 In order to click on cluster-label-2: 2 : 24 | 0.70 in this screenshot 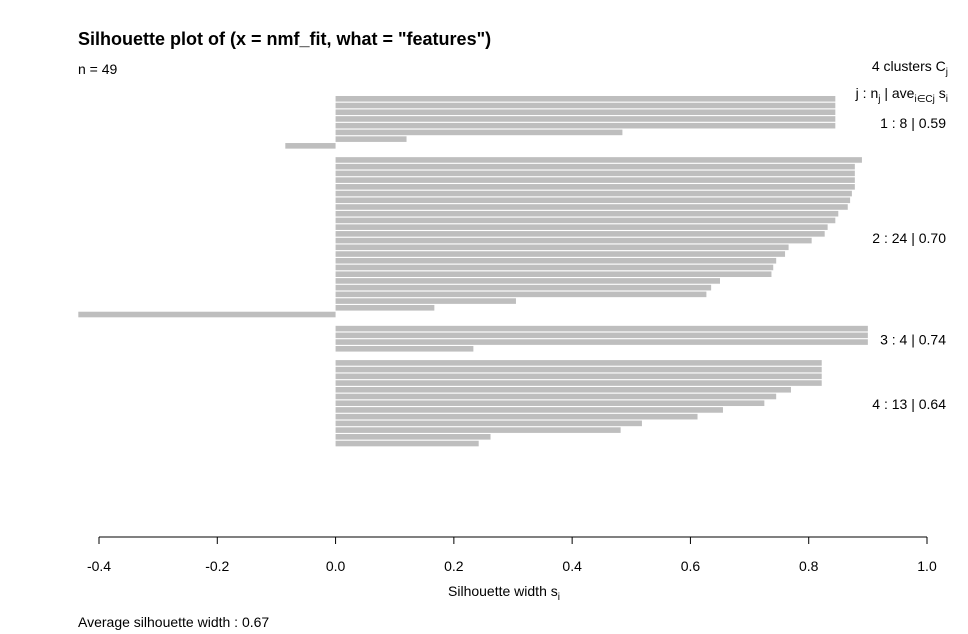, I will do `click(909, 238)`.